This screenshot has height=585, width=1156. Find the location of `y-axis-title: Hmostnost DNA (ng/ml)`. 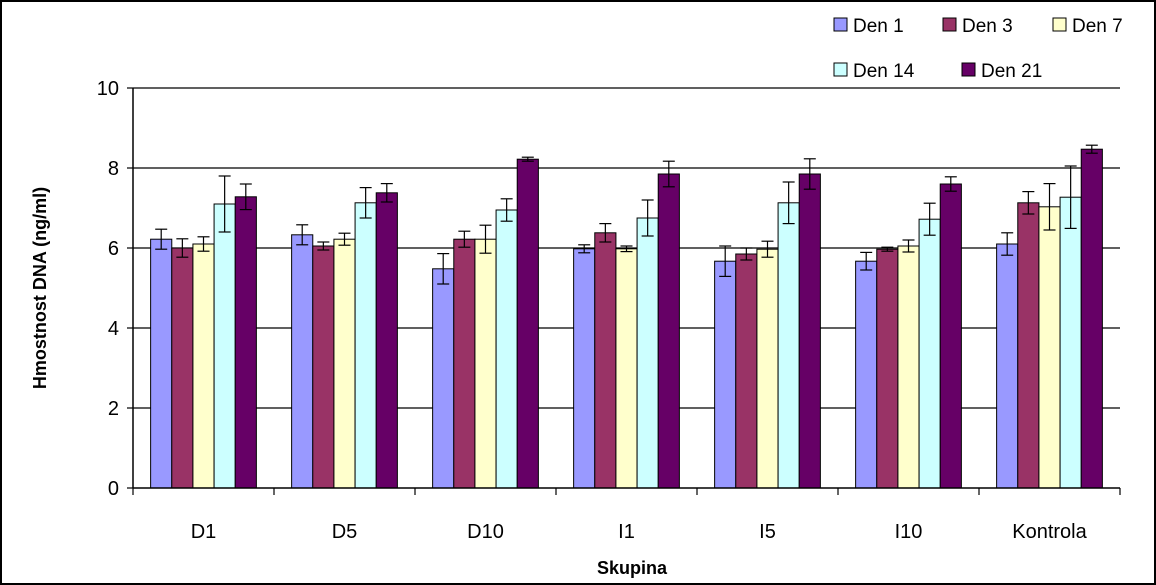

y-axis-title: Hmostnost DNA (ng/ml) is located at coordinates (40, 288).